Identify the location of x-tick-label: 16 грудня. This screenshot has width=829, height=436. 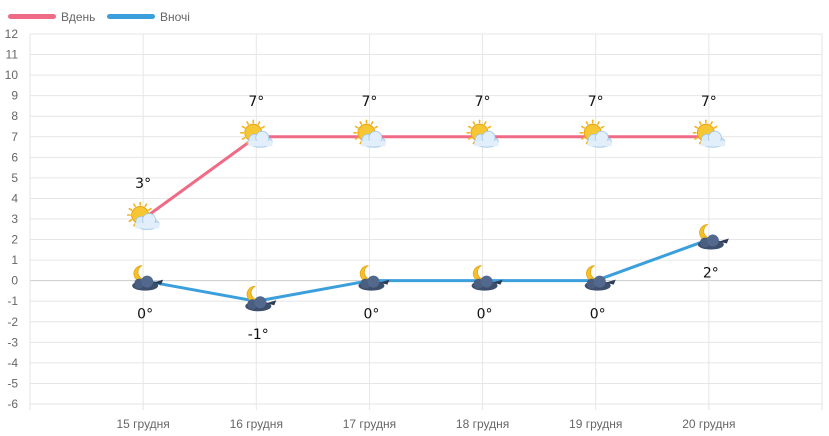
(256, 424).